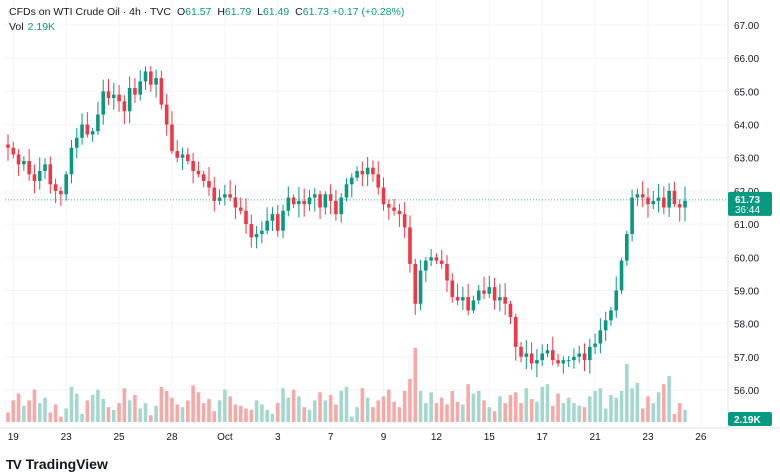  What do you see at coordinates (750, 203) in the screenshot?
I see `last-price-badge` at bounding box center [750, 203].